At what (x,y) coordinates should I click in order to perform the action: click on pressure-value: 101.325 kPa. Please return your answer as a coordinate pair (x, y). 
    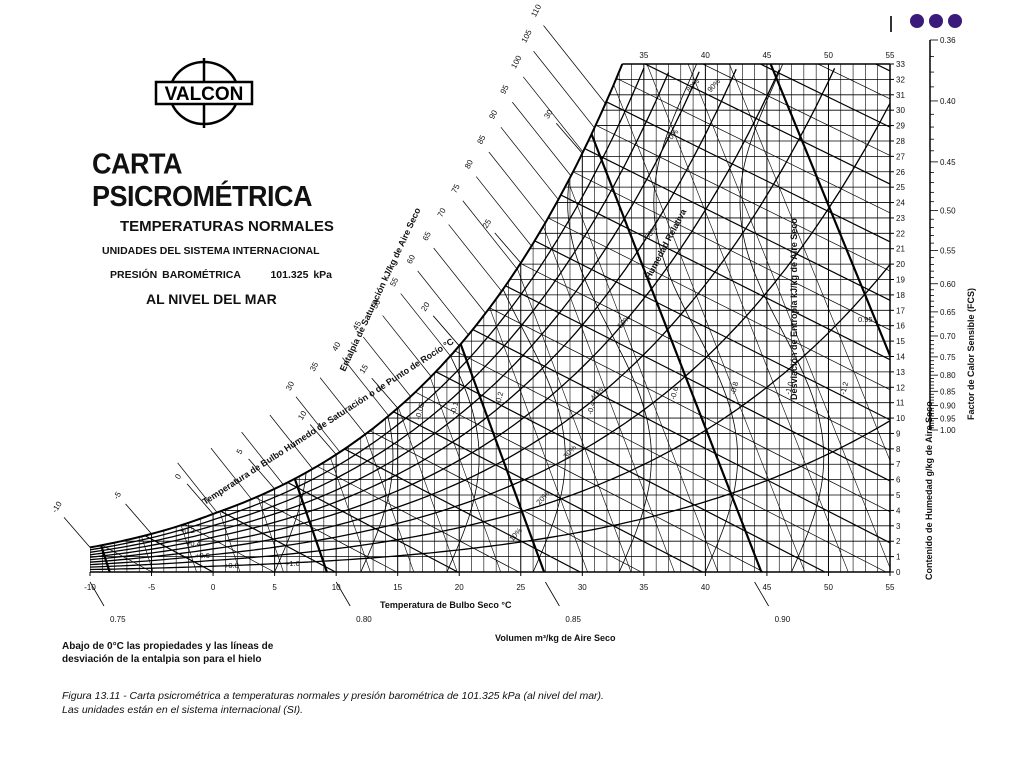
    Looking at the image, I should click on (301, 275).